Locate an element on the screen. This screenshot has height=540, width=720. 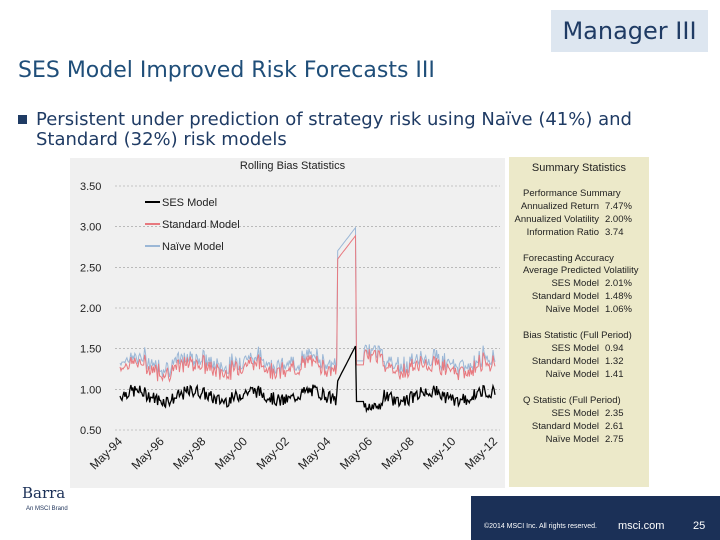
stat-value: 2.00% is located at coordinates (618, 219).